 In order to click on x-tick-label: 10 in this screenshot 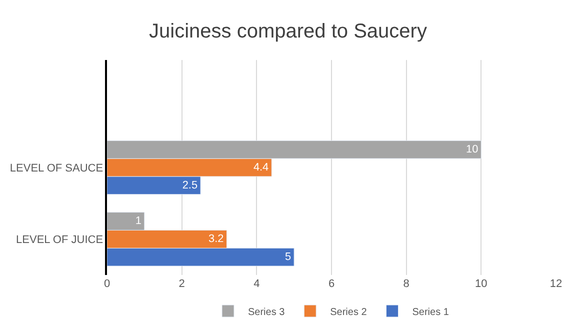, I will do `click(481, 284)`.